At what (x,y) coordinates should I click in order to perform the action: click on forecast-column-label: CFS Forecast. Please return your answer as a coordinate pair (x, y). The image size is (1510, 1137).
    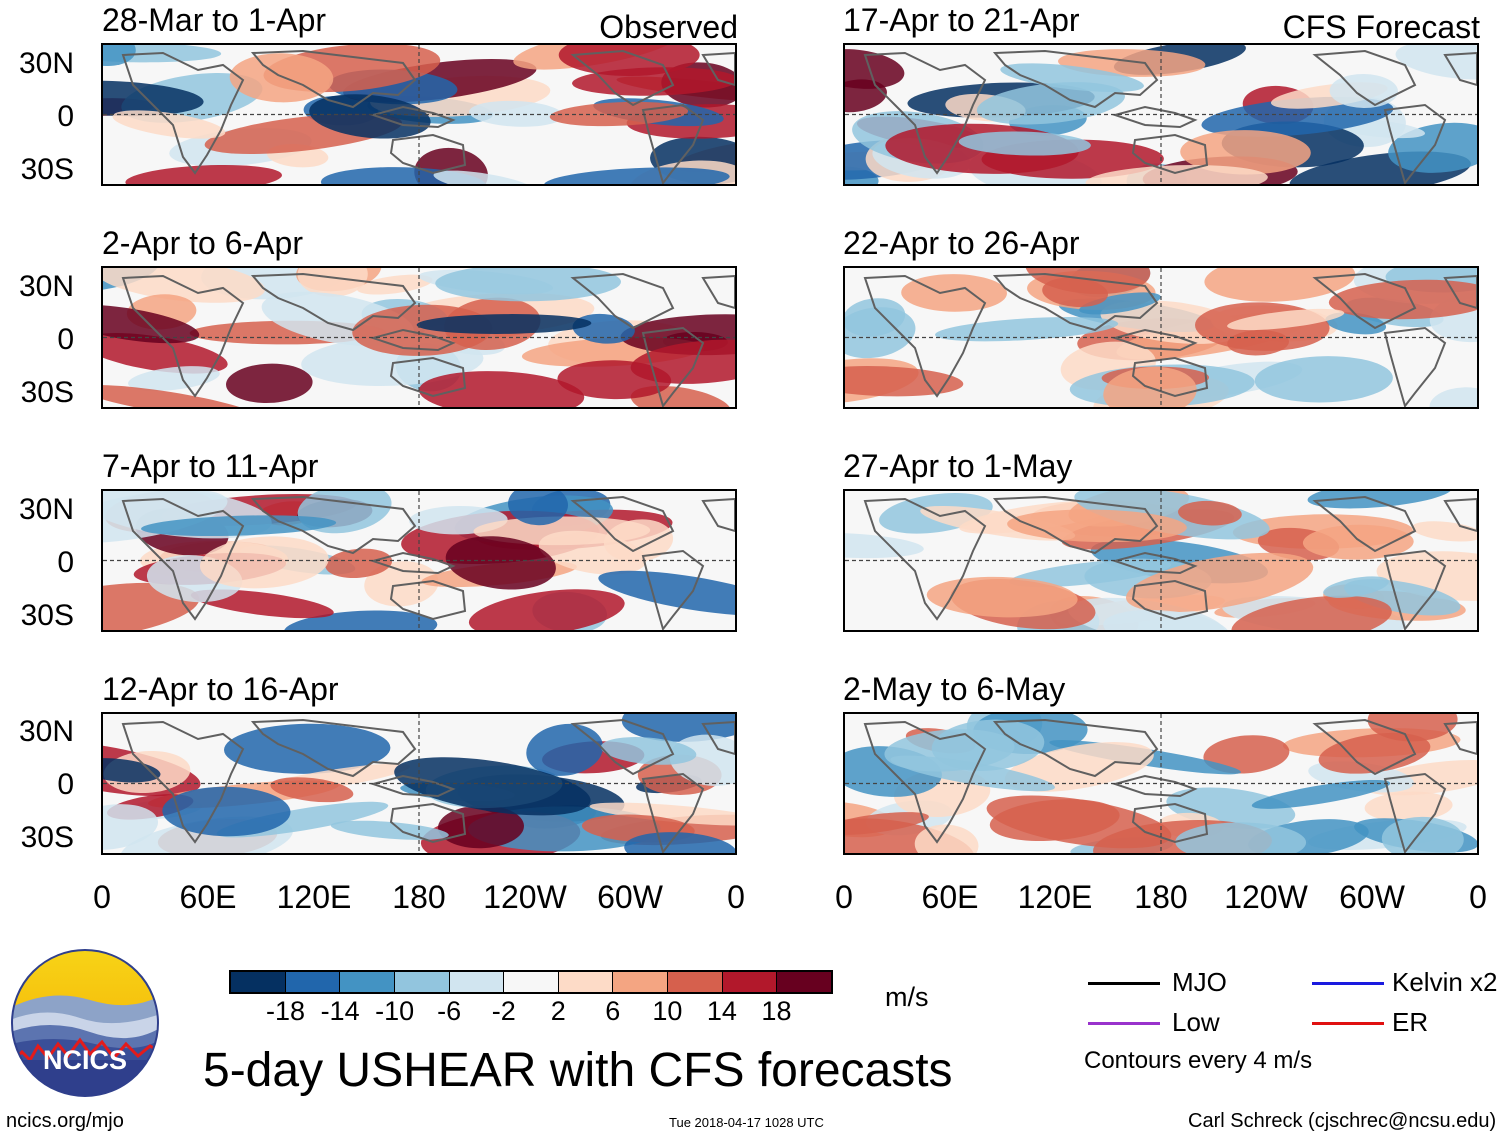
    Looking at the image, I should click on (1381, 27).